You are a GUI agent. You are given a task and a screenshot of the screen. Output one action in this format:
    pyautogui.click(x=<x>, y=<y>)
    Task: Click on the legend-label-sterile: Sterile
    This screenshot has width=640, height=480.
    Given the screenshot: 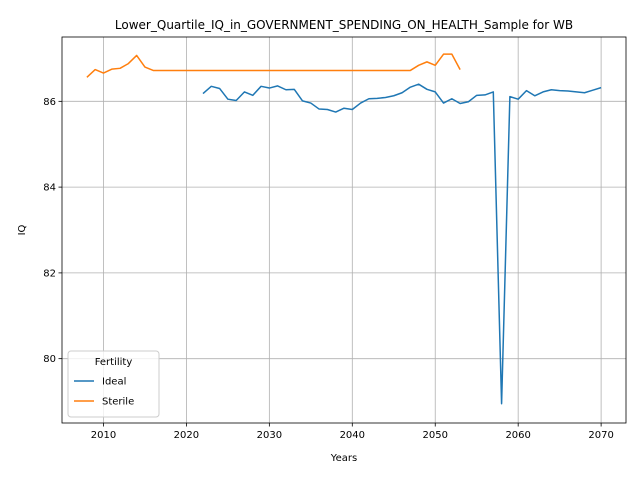 What is the action you would take?
    pyautogui.click(x=118, y=402)
    